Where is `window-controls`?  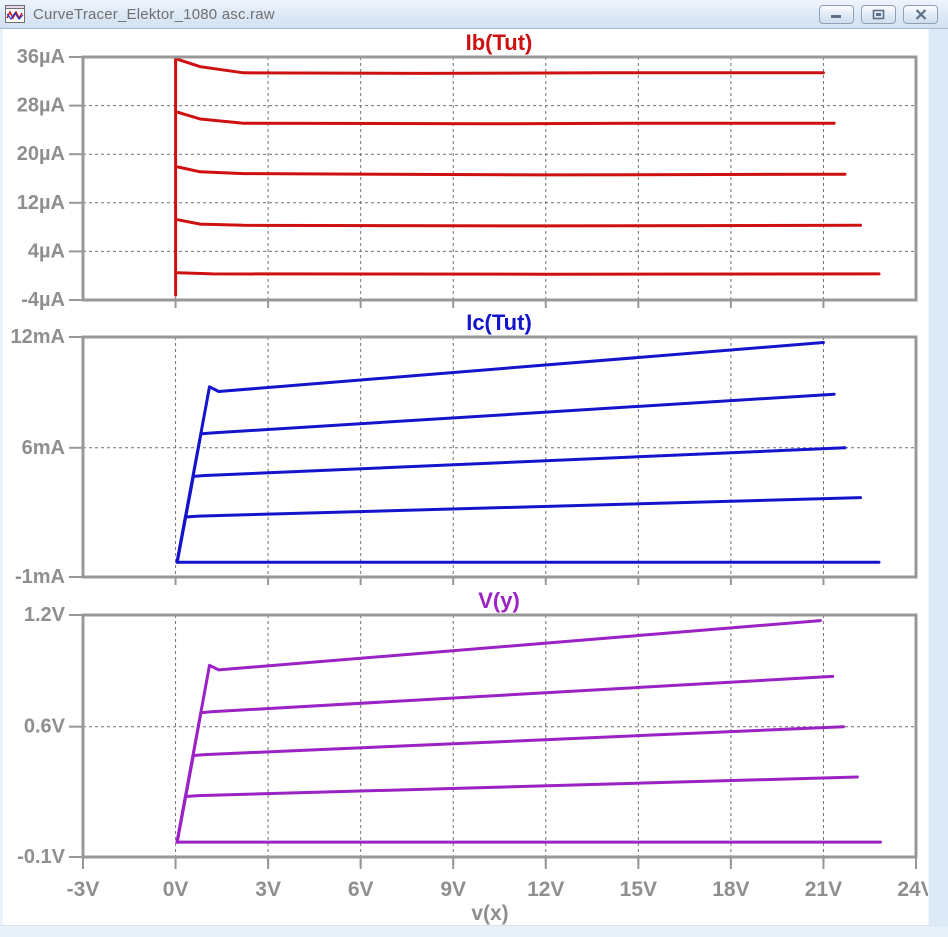
window-controls is located at coordinates (878, 14).